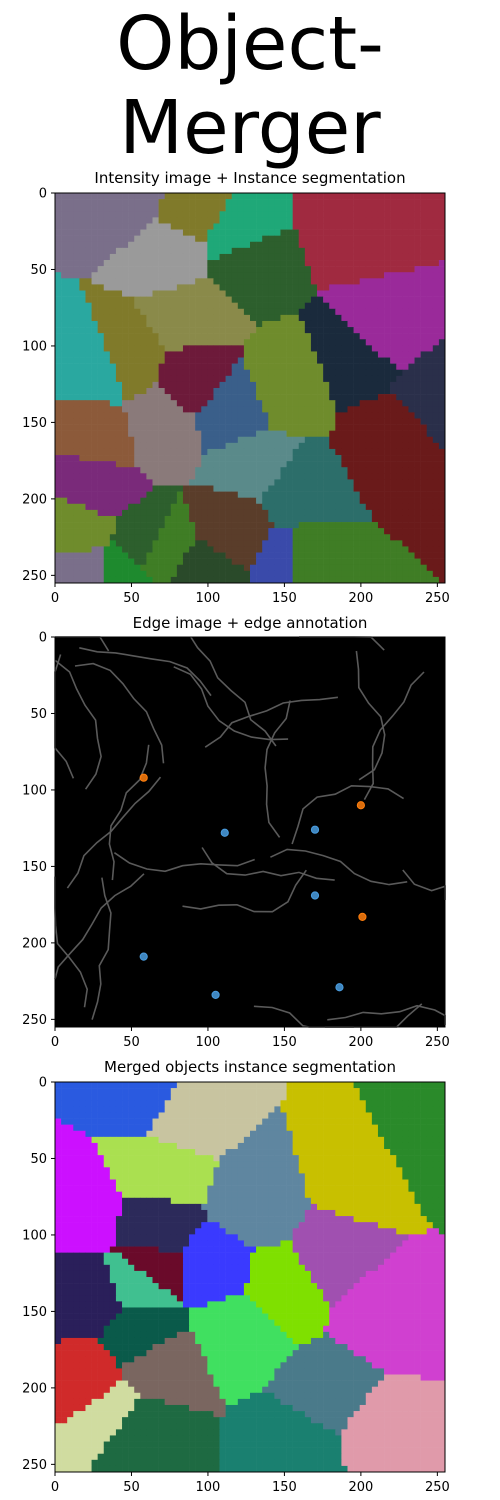  Describe the element at coordinates (250, 128) in the screenshot. I see `figure-title-line-2: Merger` at that location.